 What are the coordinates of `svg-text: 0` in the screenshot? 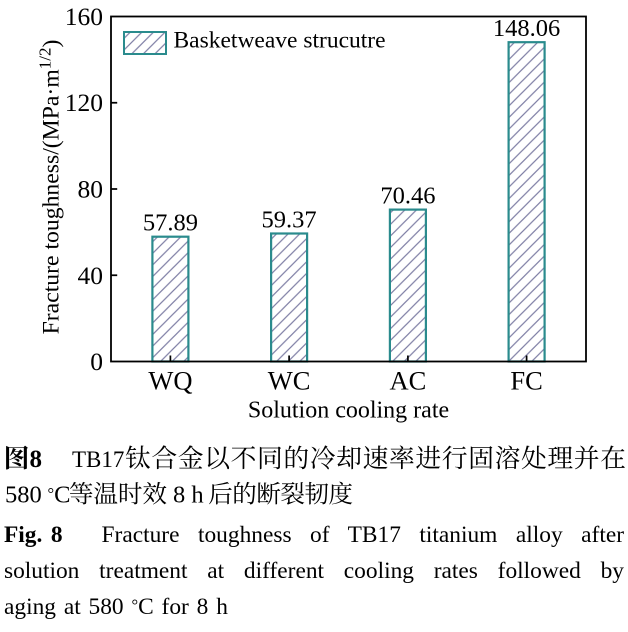 It's located at (96, 361).